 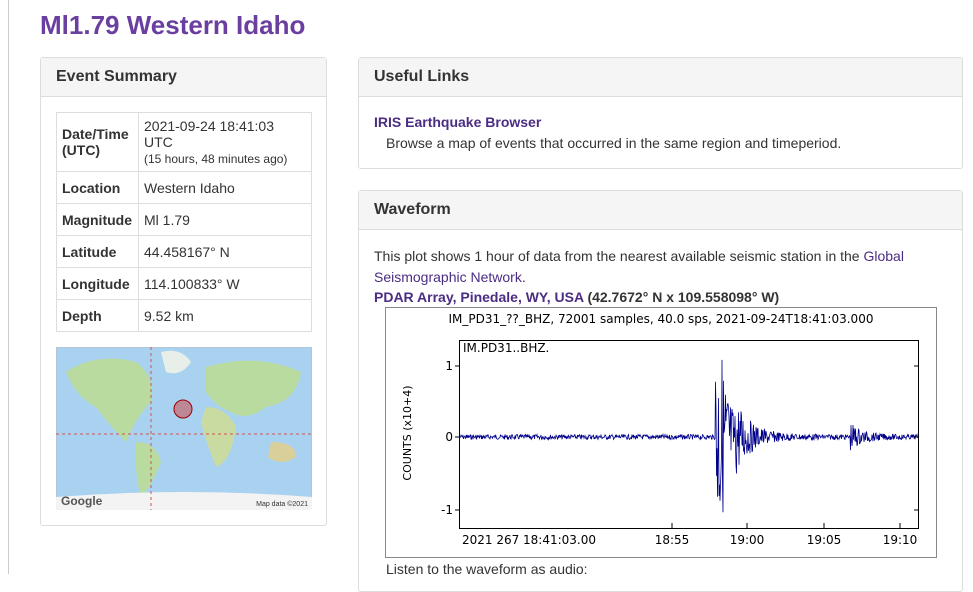 What do you see at coordinates (747, 540) in the screenshot?
I see `x-tick-label: 19:00` at bounding box center [747, 540].